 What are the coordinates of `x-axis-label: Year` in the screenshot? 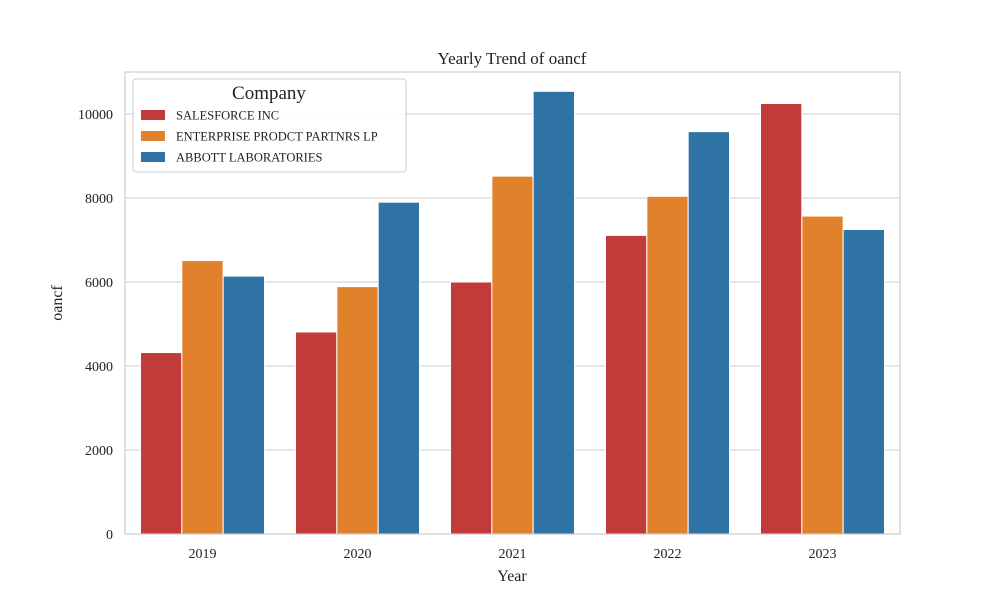 It's located at (512, 576).